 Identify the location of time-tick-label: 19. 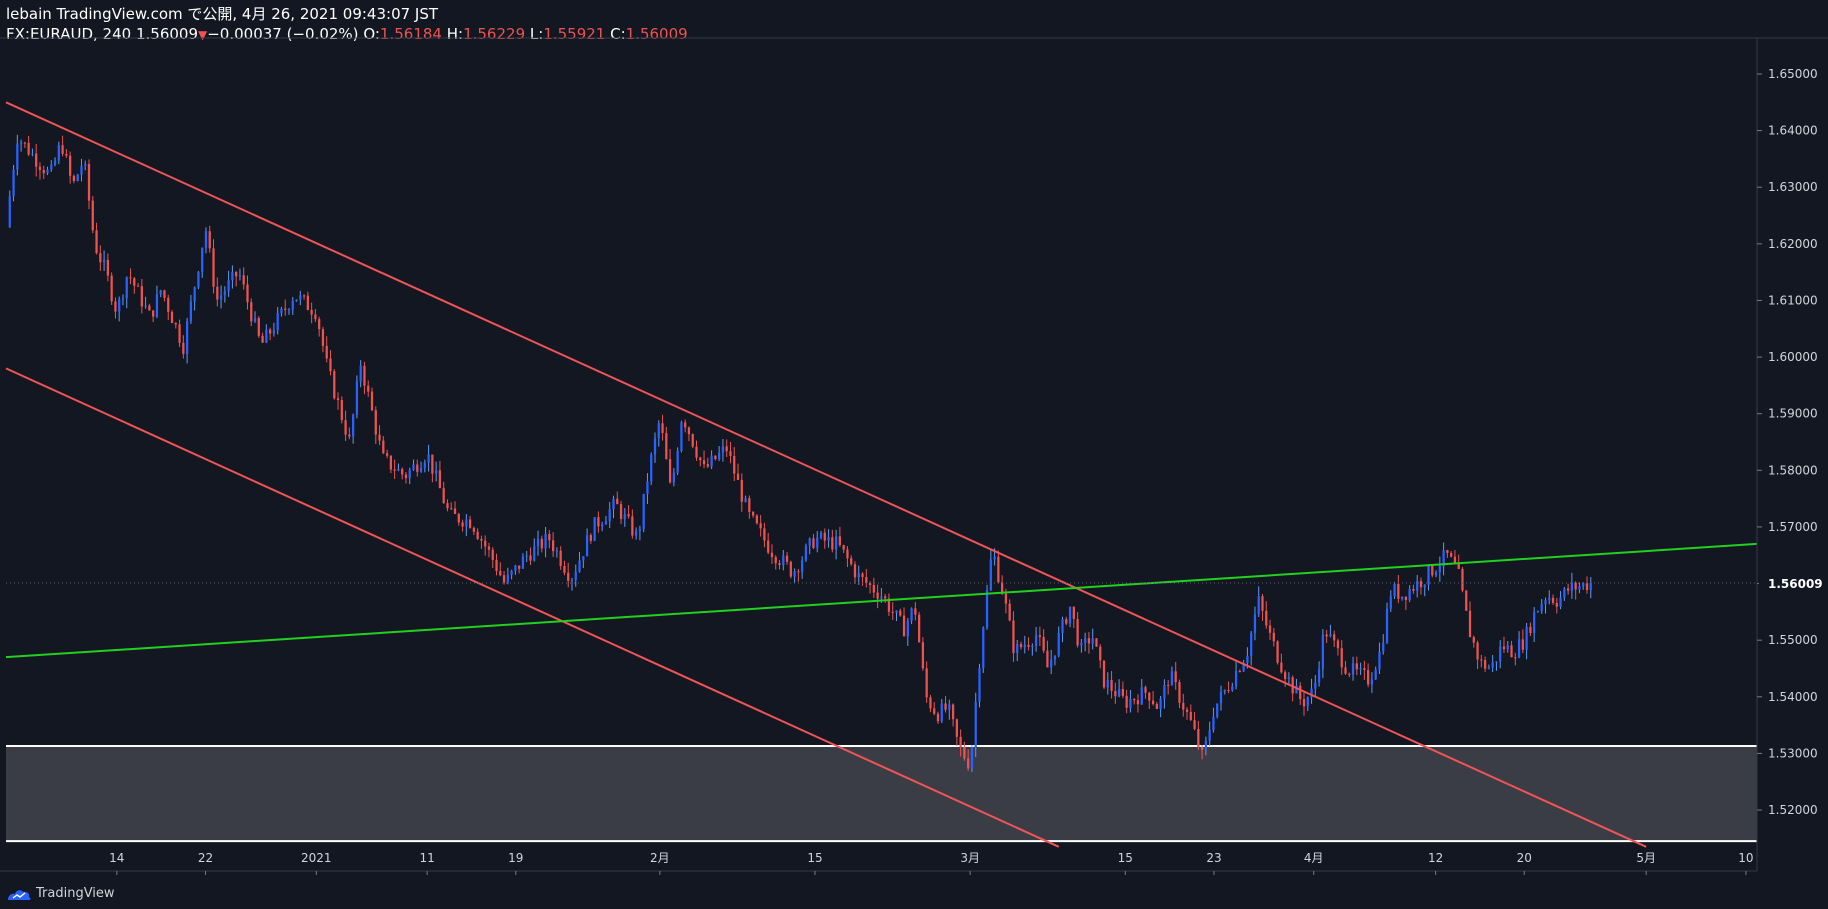
(515, 858).